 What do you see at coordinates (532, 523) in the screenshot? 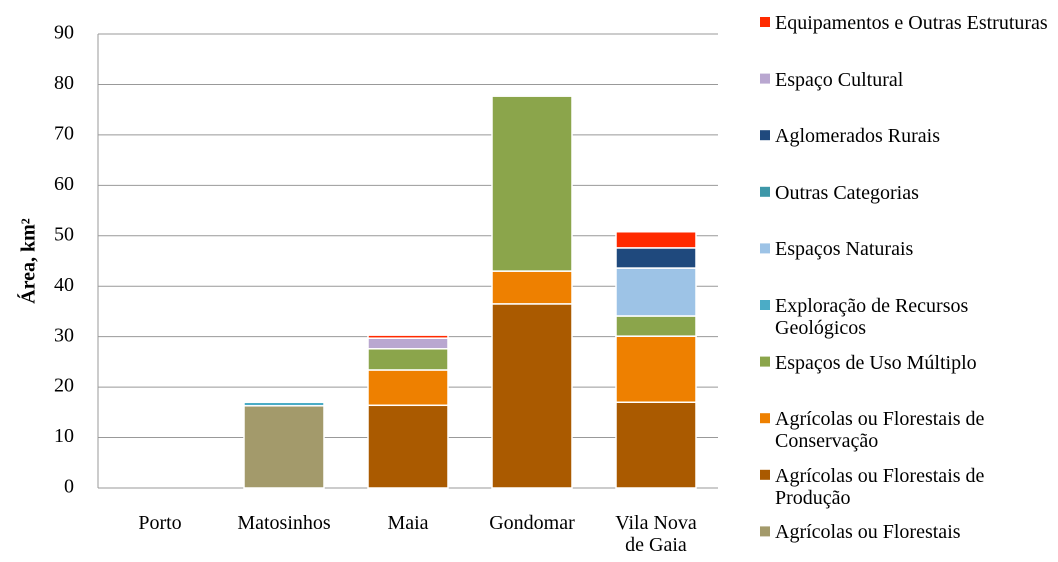
I see `x-tick-label: Gondomar` at bounding box center [532, 523].